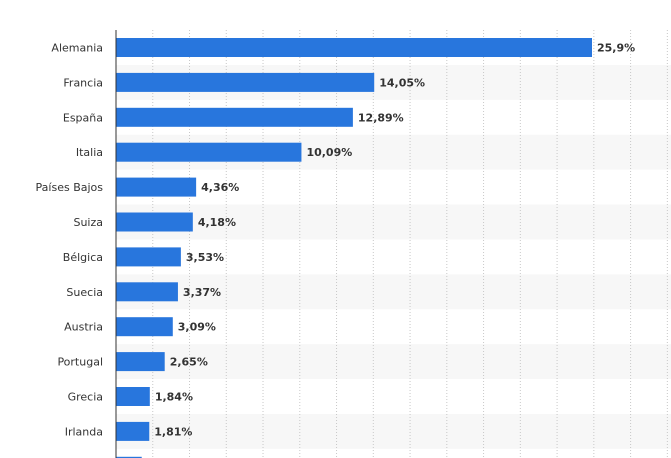  Describe the element at coordinates (84, 431) in the screenshot. I see `category-label-irlanda: Irlanda` at that location.